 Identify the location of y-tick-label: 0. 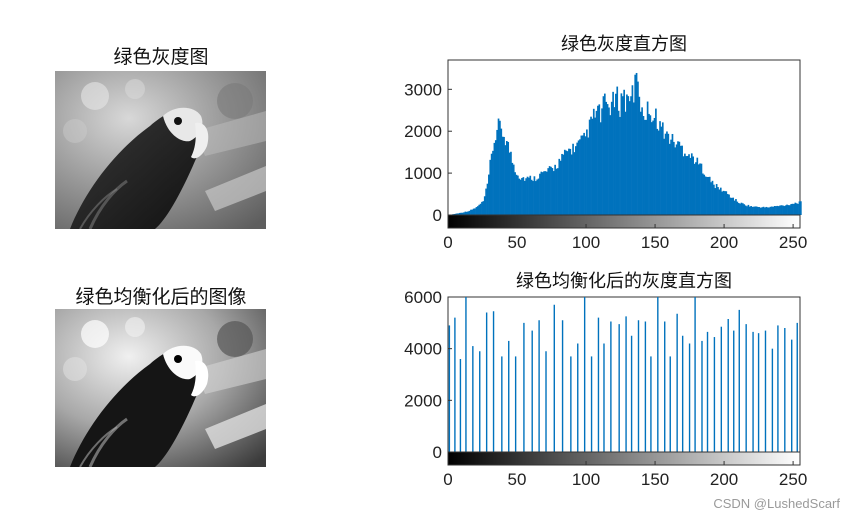
(437, 452).